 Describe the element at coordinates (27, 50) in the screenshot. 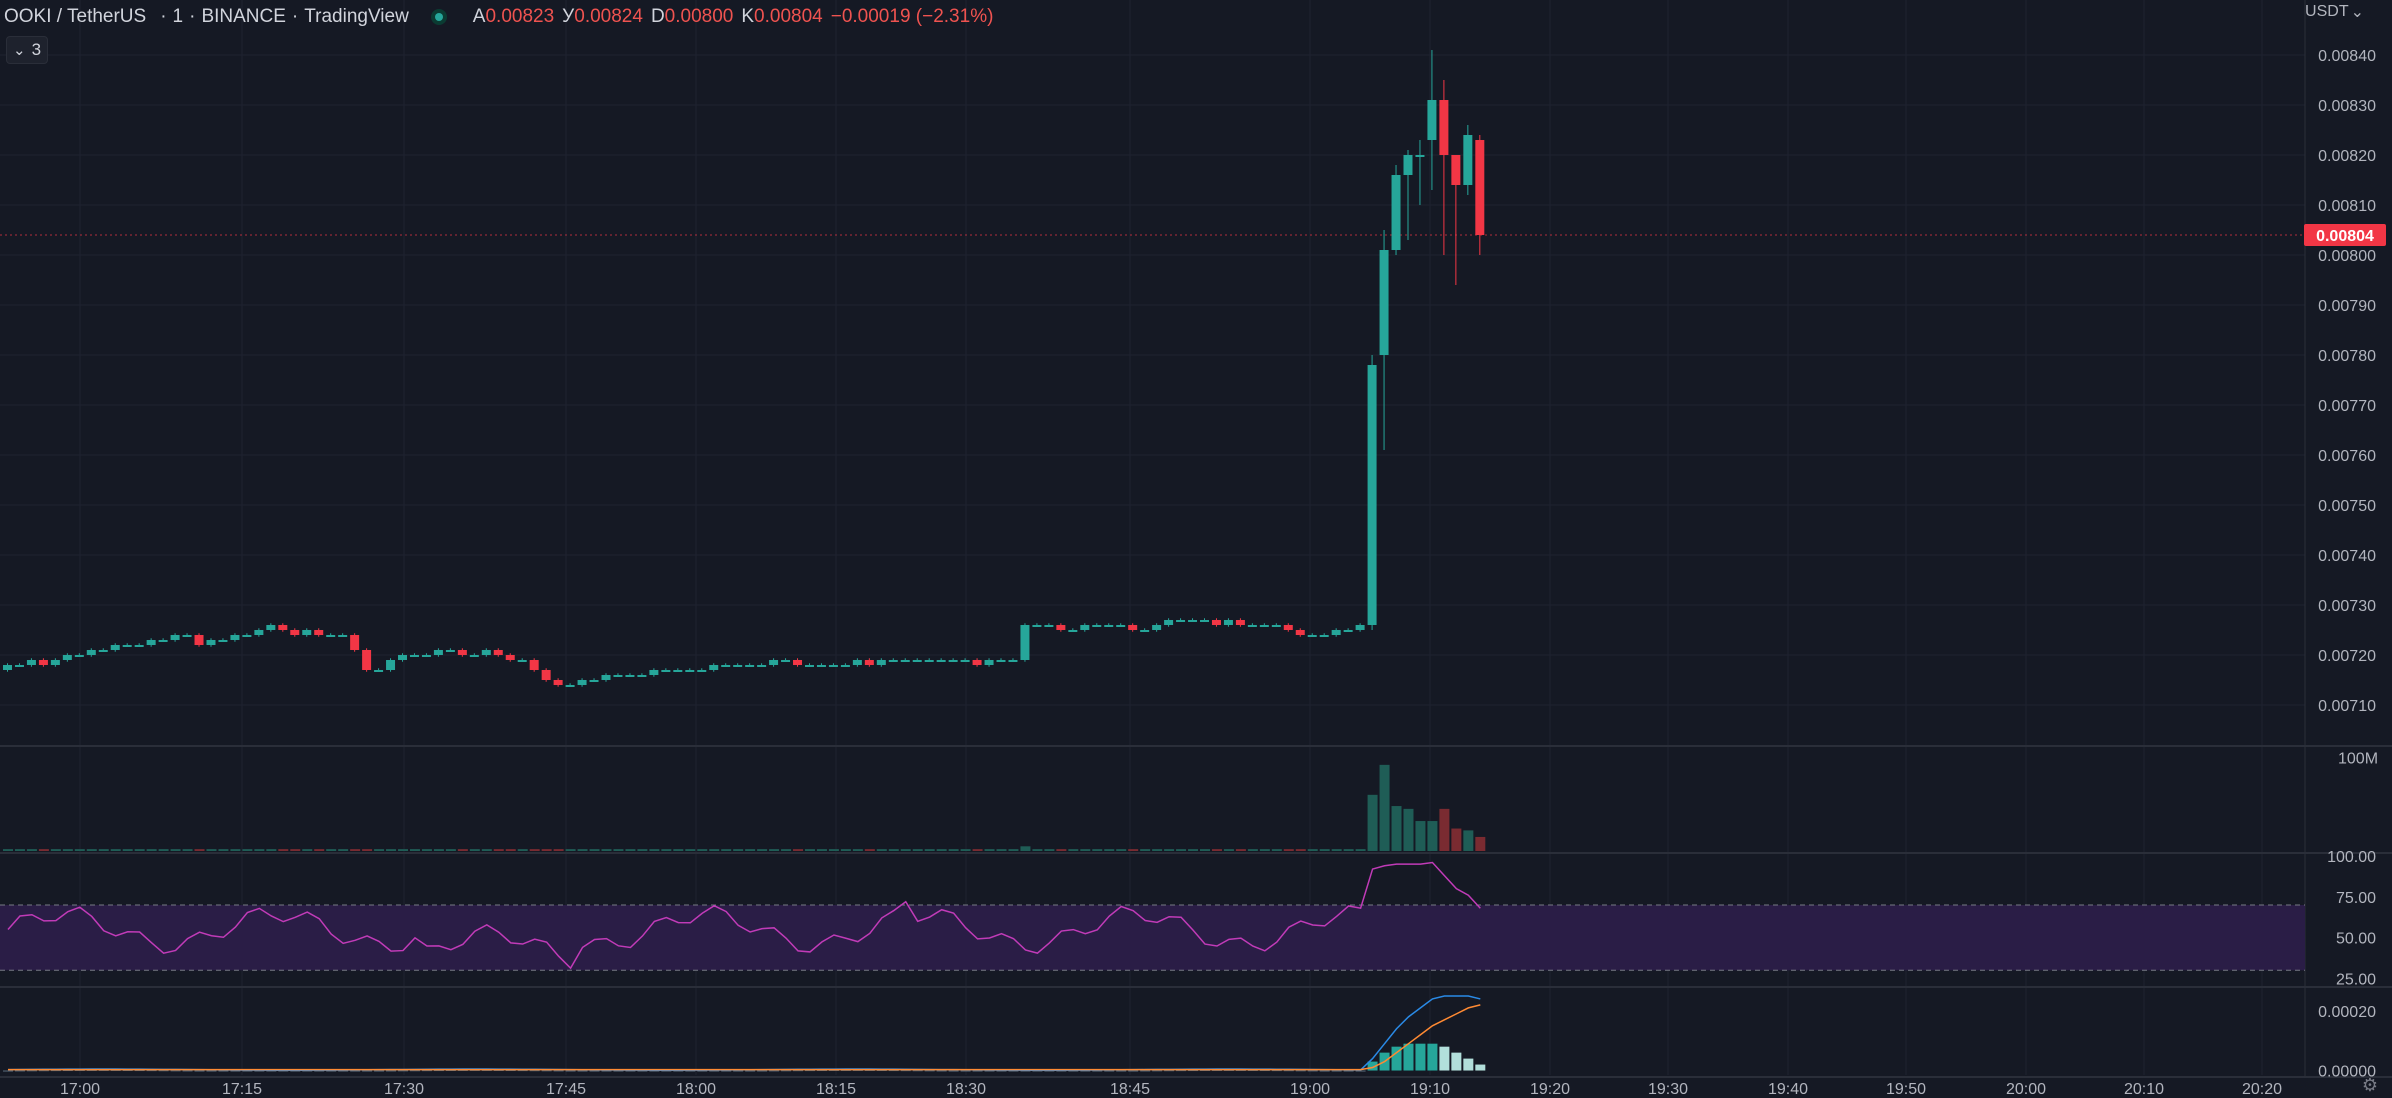

I see `indicators-toggle-button: ⌄ 3` at that location.